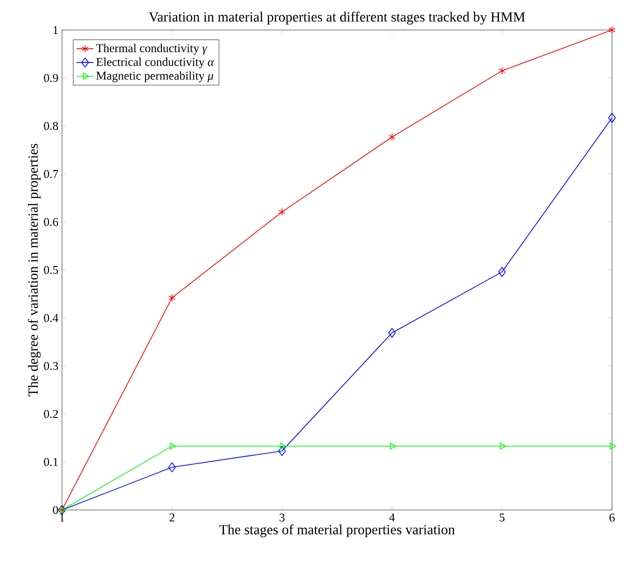 The height and width of the screenshot is (561, 644). Describe the element at coordinates (336, 18) in the screenshot. I see `chart-title: Variation in material properties at different stages tracked by HMM` at that location.